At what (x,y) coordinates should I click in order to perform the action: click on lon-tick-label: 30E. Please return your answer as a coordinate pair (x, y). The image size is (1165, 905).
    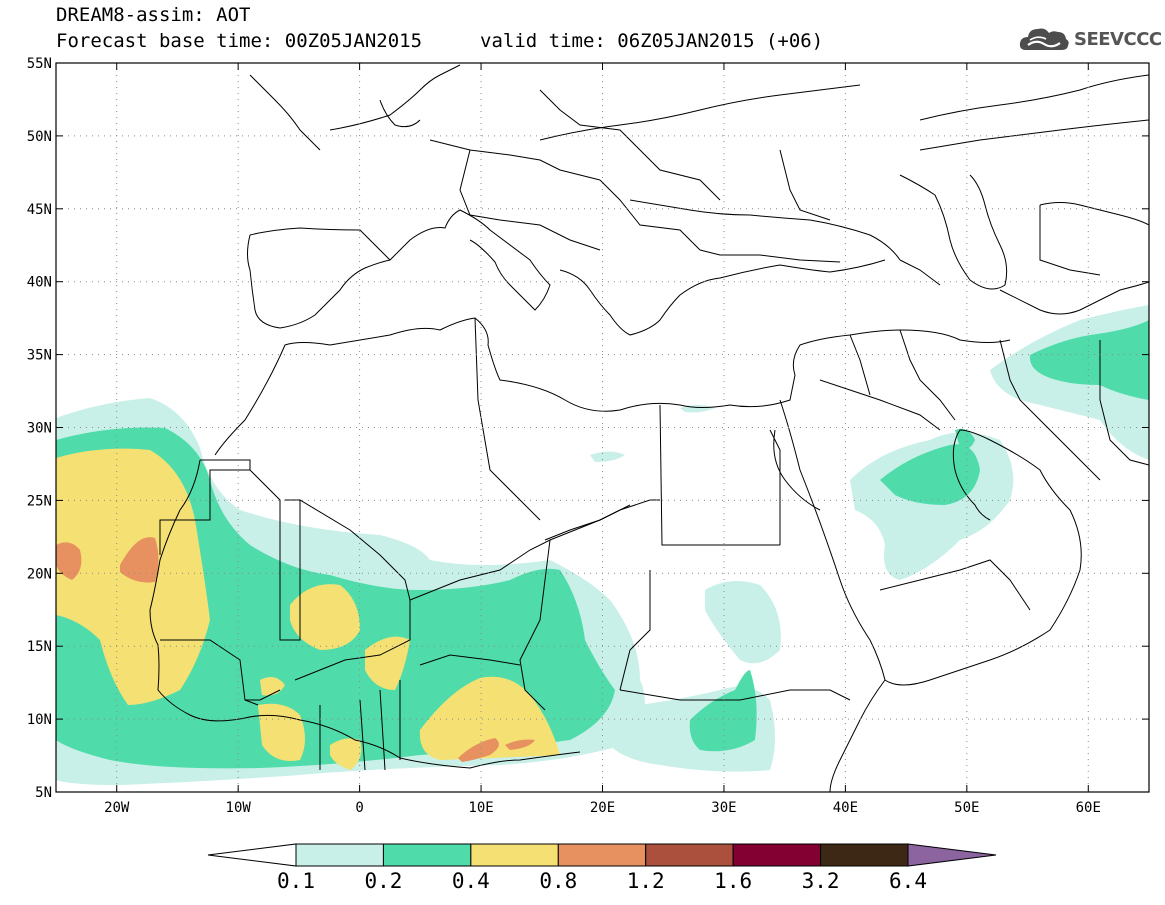
    Looking at the image, I should click on (723, 808).